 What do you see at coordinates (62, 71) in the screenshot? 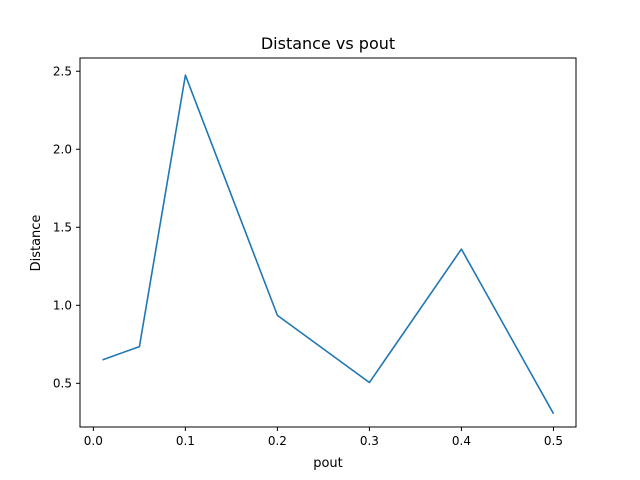
I see `y-tick-label: 2.5` at bounding box center [62, 71].